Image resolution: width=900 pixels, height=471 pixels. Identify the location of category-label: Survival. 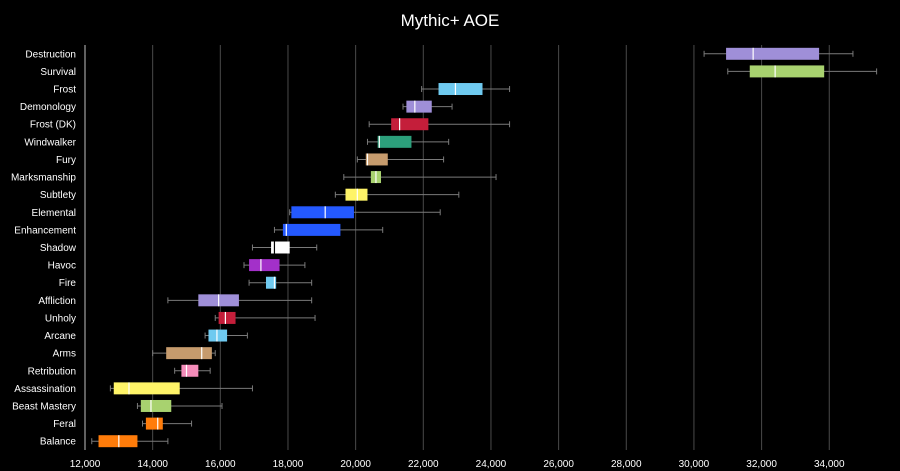
(58, 72).